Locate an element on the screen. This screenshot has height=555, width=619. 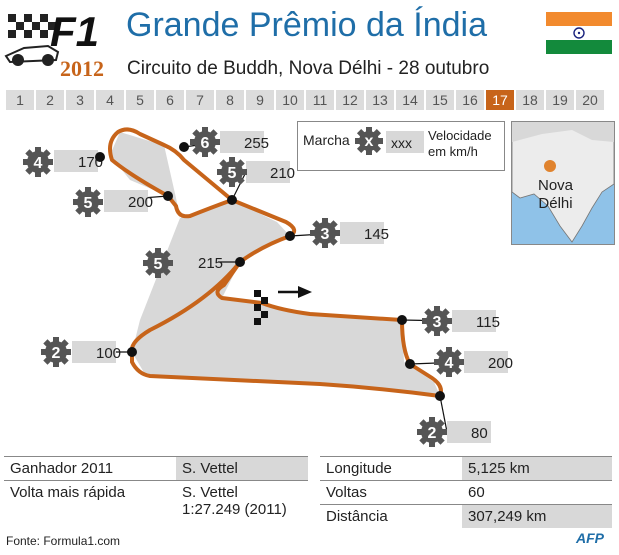
round-tab-14: 14 is located at coordinates (410, 100).